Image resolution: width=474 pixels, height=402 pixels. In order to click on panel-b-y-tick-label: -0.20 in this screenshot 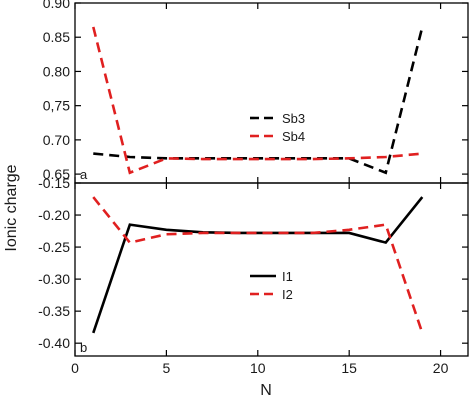, I will do `click(54, 215)`.